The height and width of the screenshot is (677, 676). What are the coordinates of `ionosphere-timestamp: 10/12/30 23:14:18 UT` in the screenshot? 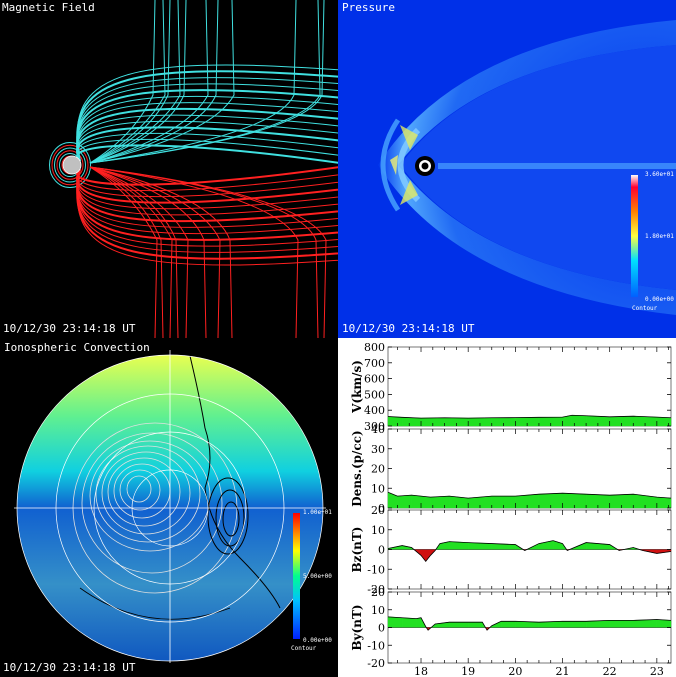 It's located at (69, 667).